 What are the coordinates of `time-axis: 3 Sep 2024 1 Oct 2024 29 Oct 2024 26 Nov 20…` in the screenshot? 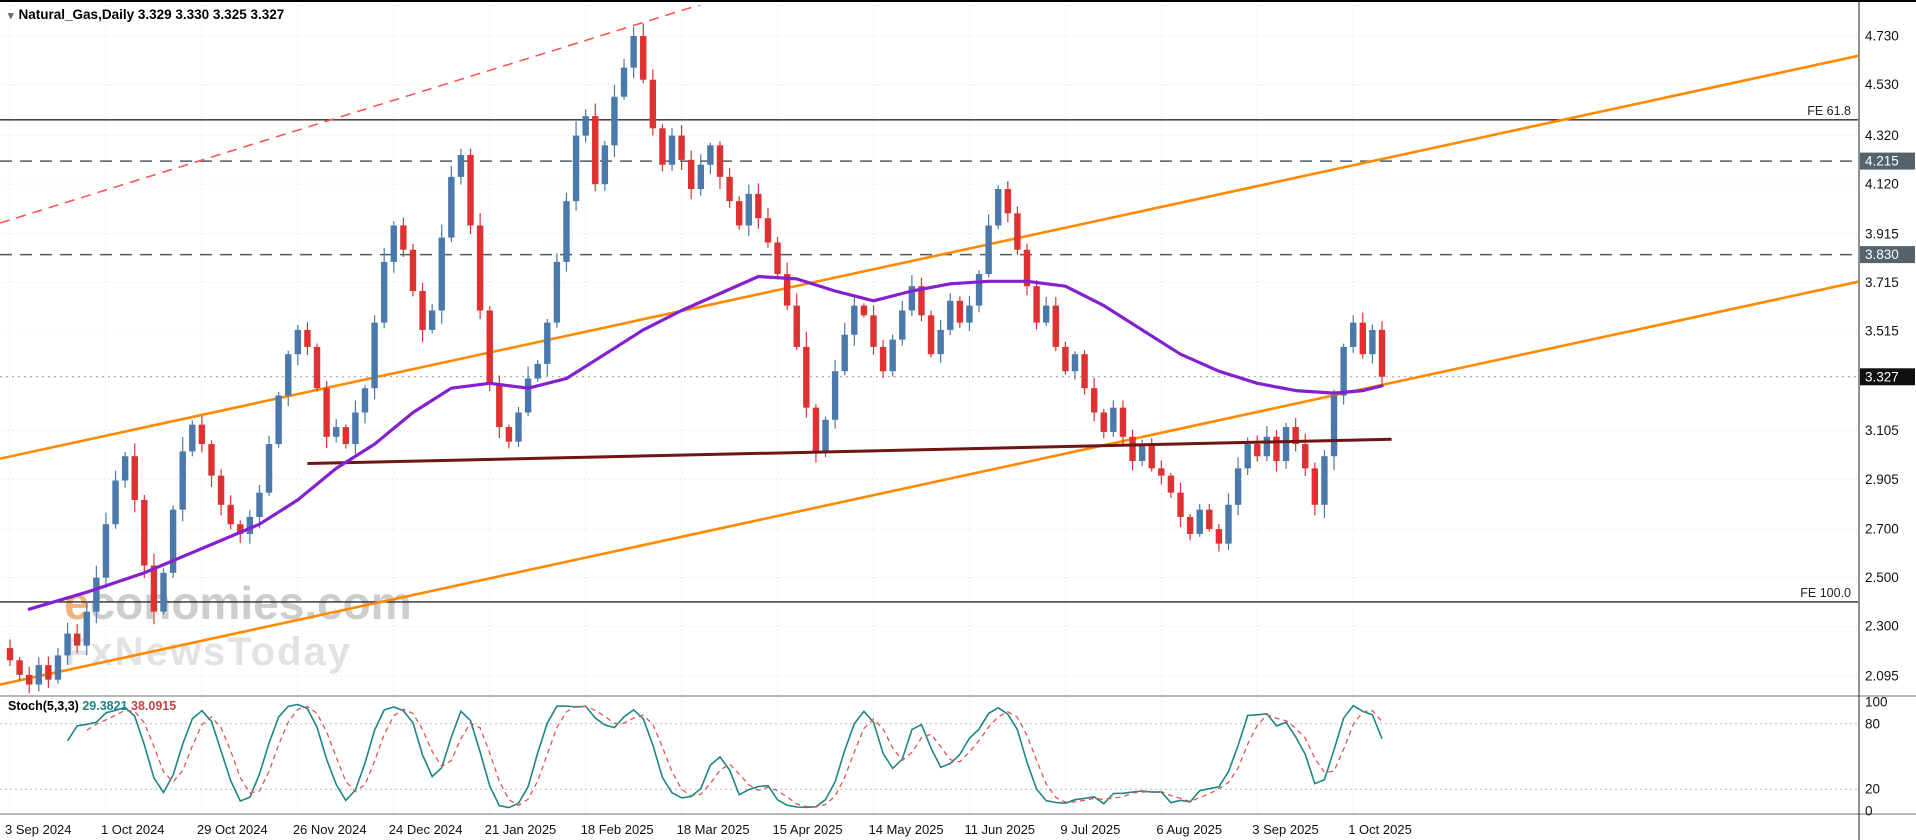 It's located at (708, 829).